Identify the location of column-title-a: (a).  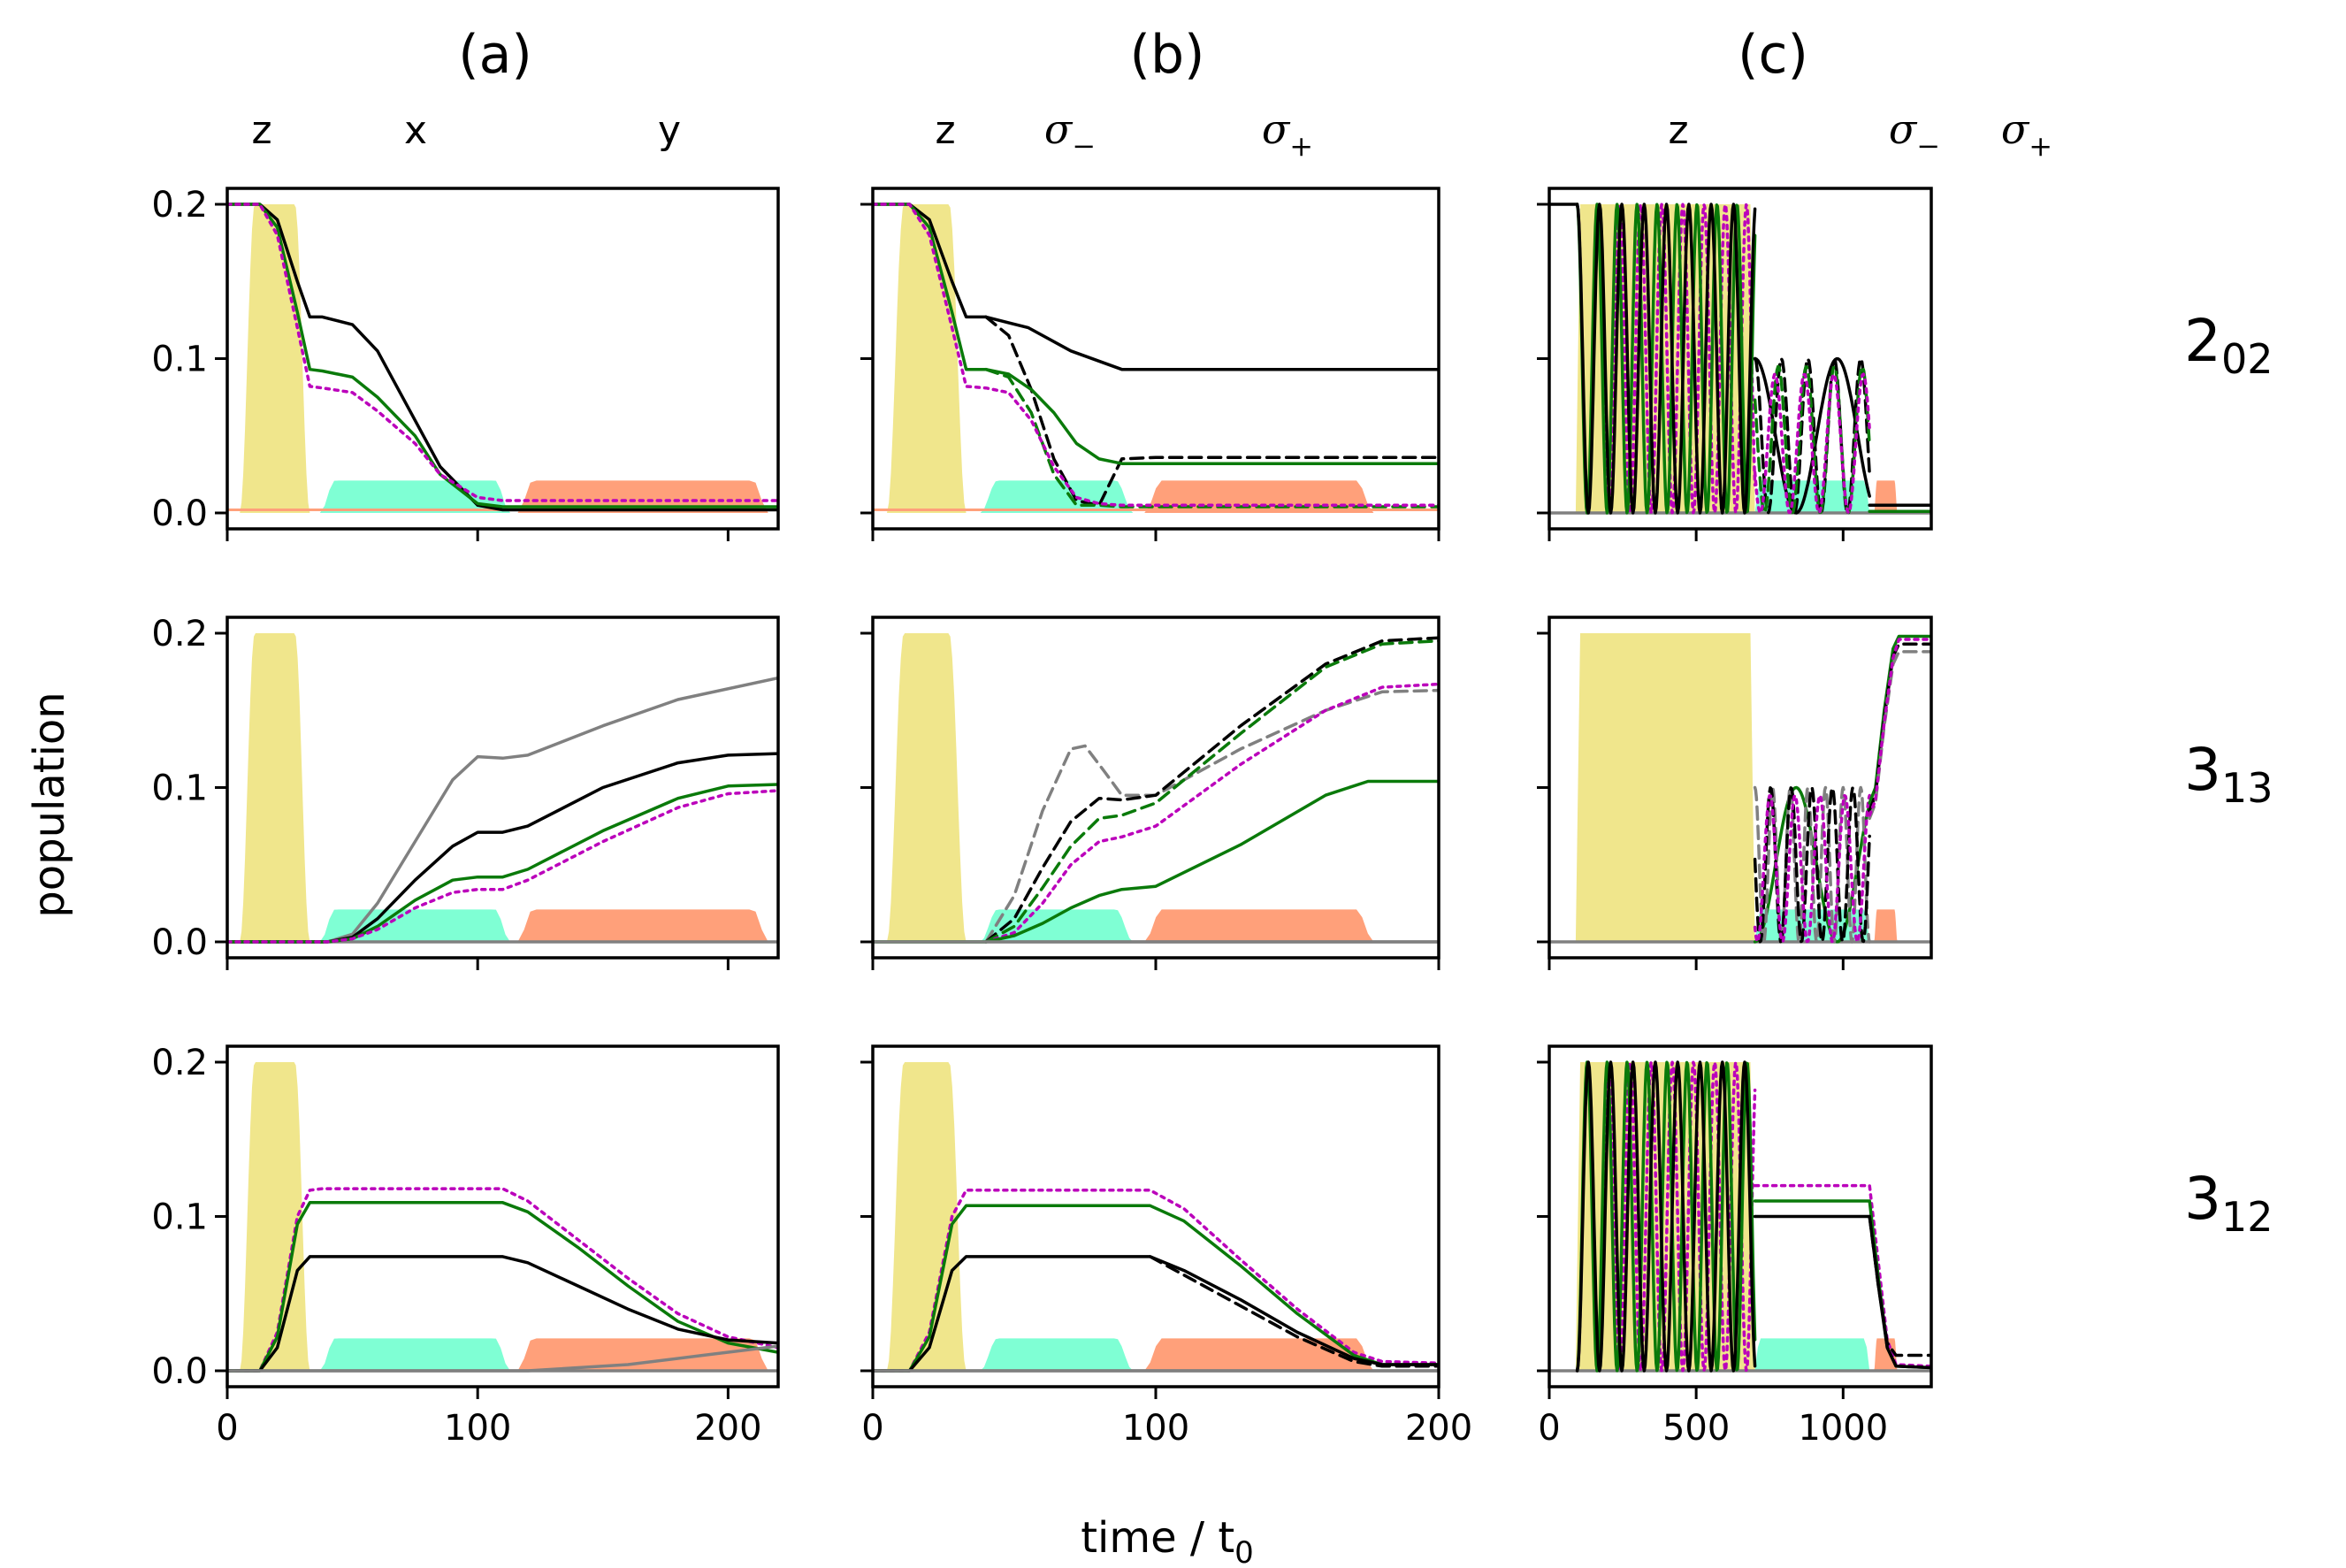
(495, 55).